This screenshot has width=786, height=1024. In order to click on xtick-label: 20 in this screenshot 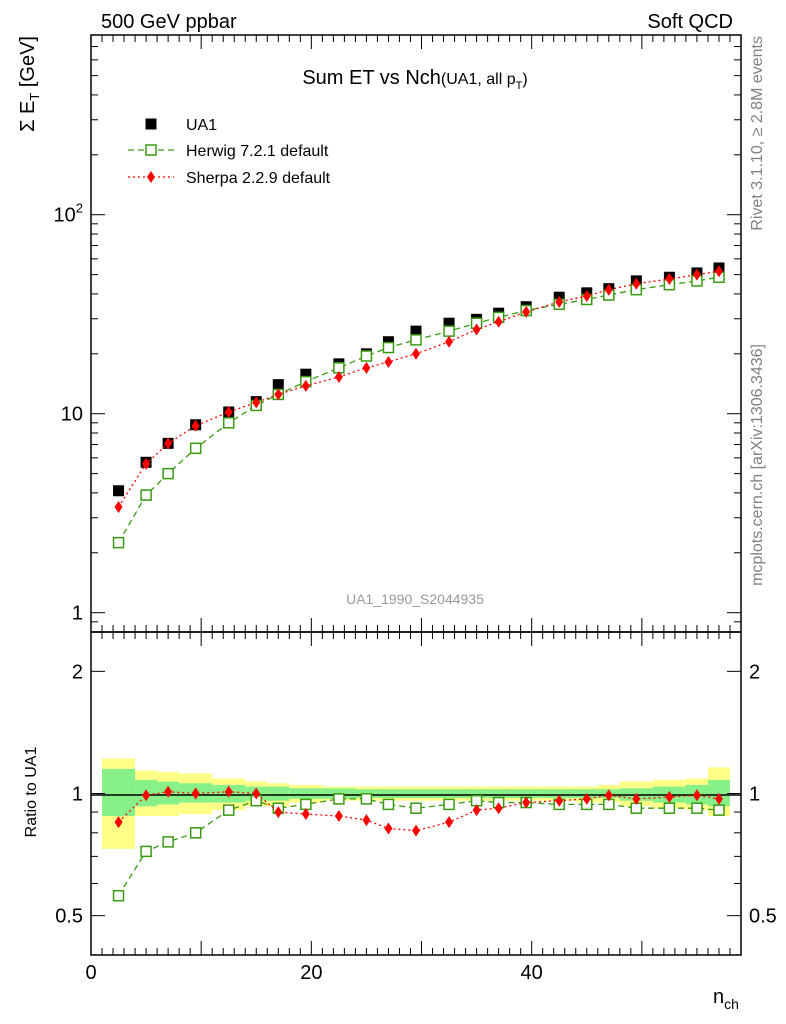, I will do `click(311, 973)`.